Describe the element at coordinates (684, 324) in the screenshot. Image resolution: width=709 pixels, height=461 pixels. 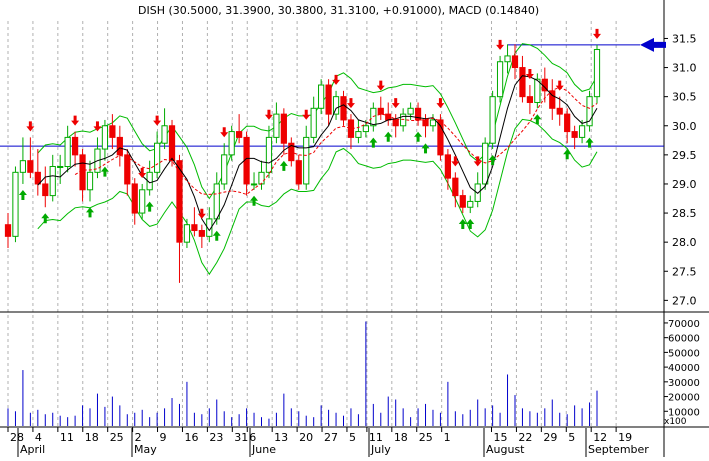
I see `volume-tick-label: 70000` at that location.